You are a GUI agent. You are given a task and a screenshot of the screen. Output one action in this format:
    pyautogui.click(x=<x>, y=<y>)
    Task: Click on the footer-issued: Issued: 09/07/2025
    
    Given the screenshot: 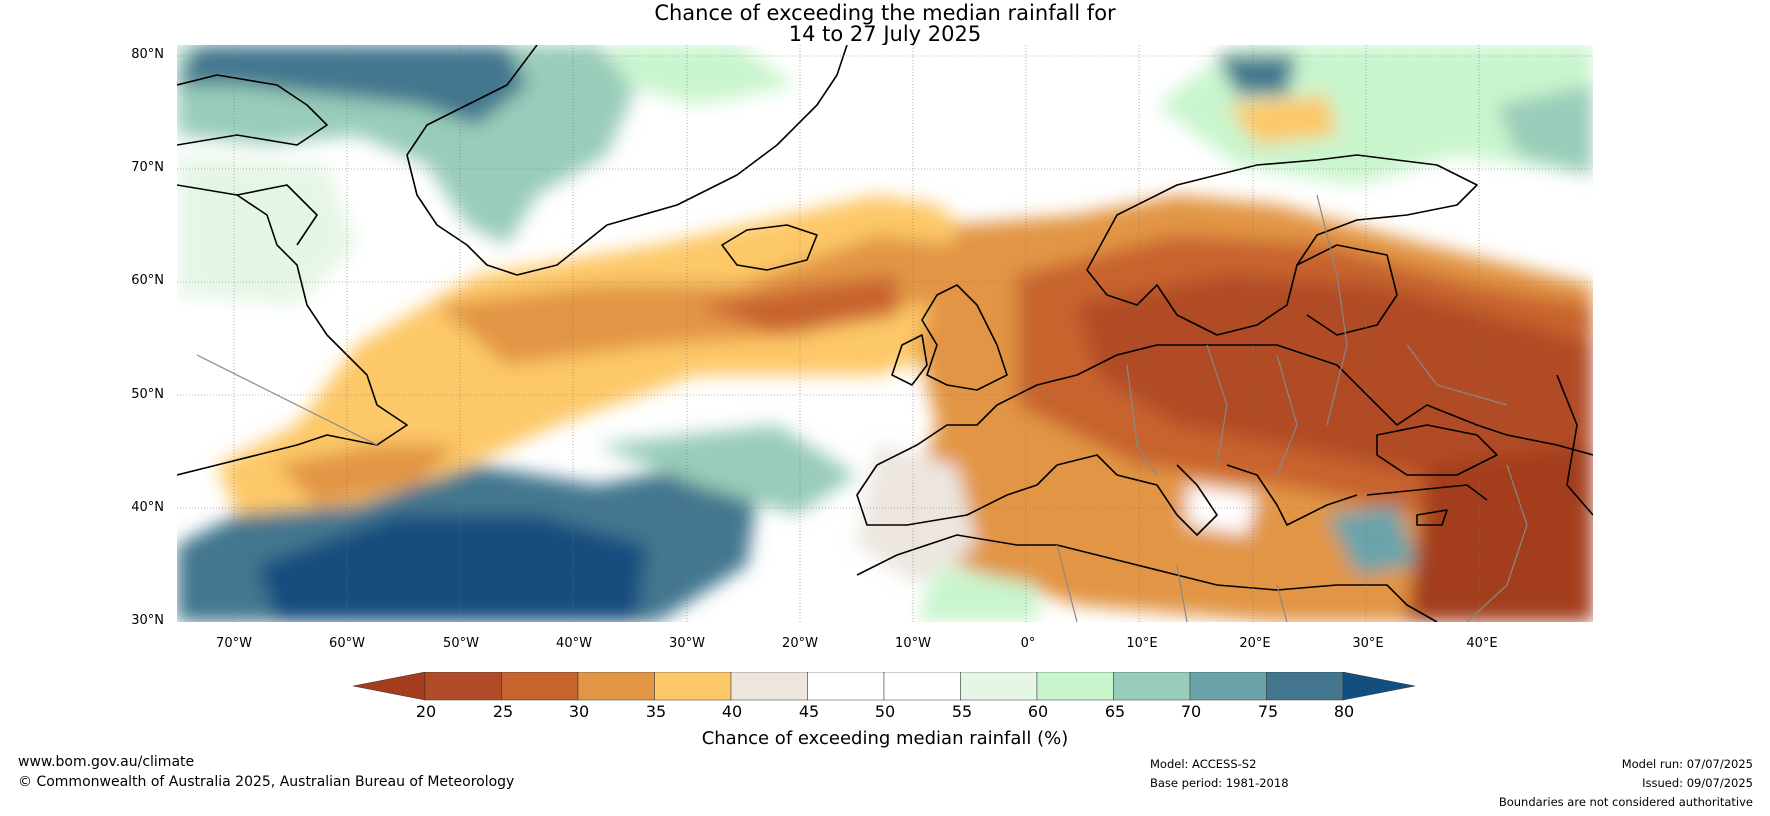 What is the action you would take?
    pyautogui.click(x=1697, y=783)
    